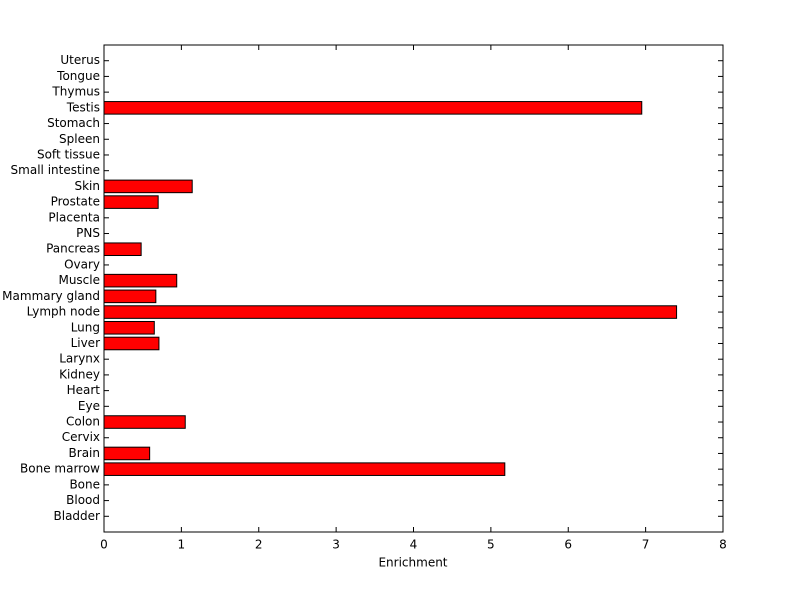  I want to click on y-tick-label: Ovary, so click(82, 264).